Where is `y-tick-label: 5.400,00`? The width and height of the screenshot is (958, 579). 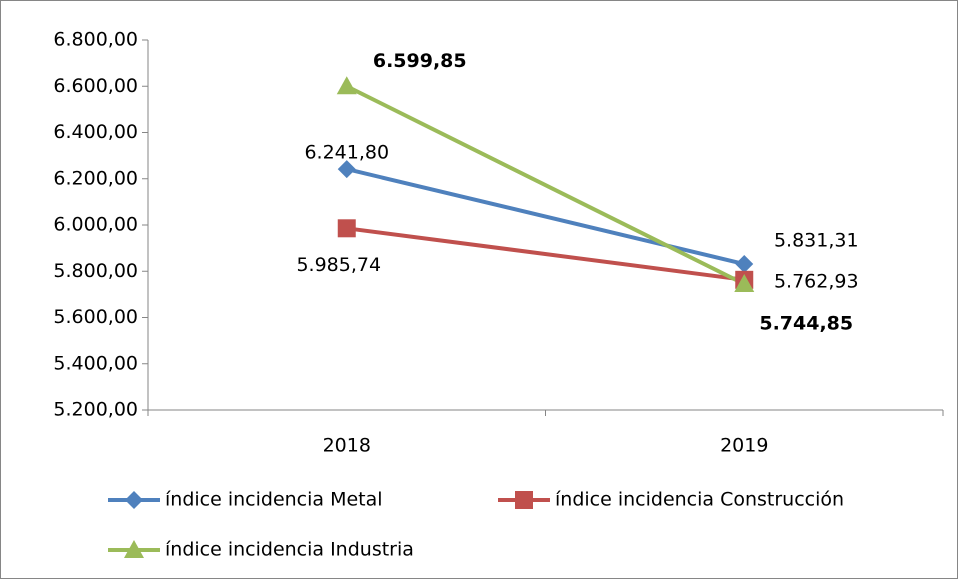
y-tick-label: 5.400,00 is located at coordinates (95, 363).